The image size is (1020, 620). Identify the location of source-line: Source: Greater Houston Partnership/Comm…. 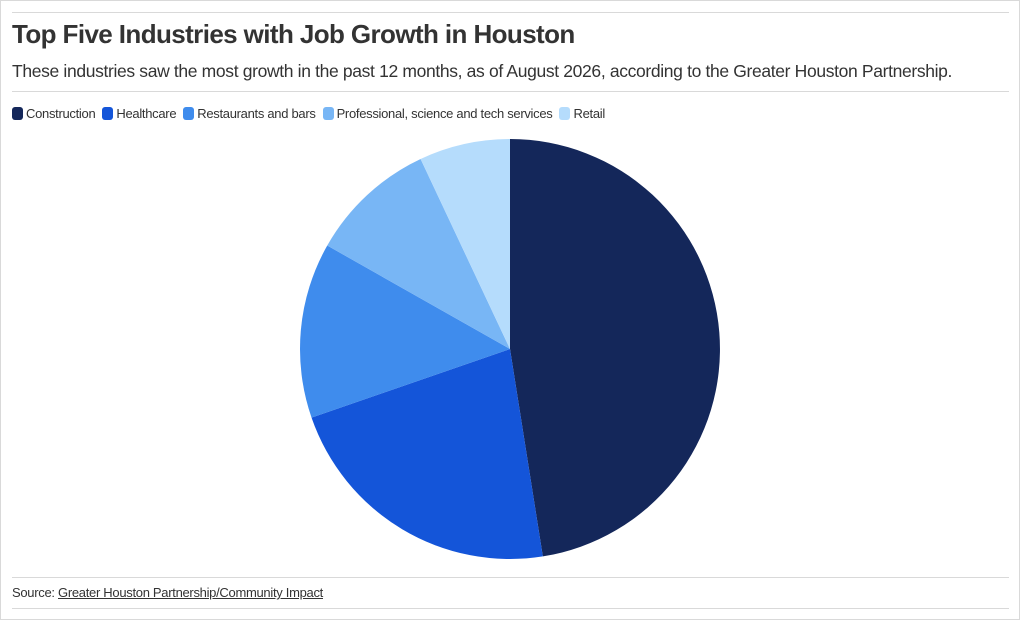
(167, 592).